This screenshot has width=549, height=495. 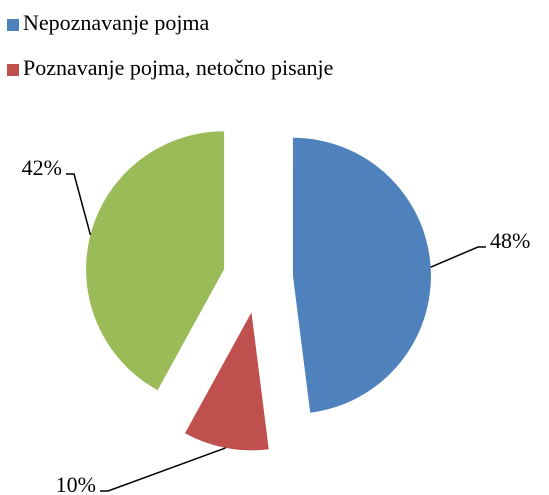 I want to click on data-label: 48%, so click(x=510, y=240).